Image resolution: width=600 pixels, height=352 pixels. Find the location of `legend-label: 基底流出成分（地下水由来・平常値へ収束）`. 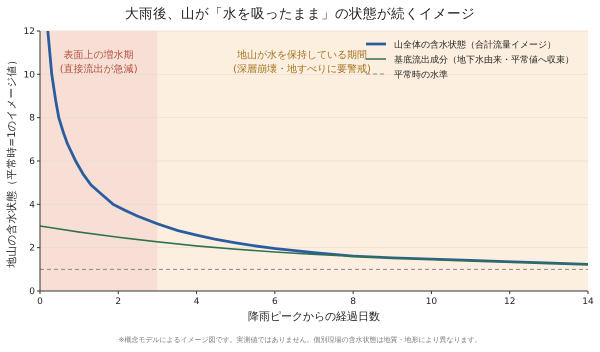

legend-label: 基底流出成分（地下水由来・平常値へ収束） is located at coordinates (484, 60).